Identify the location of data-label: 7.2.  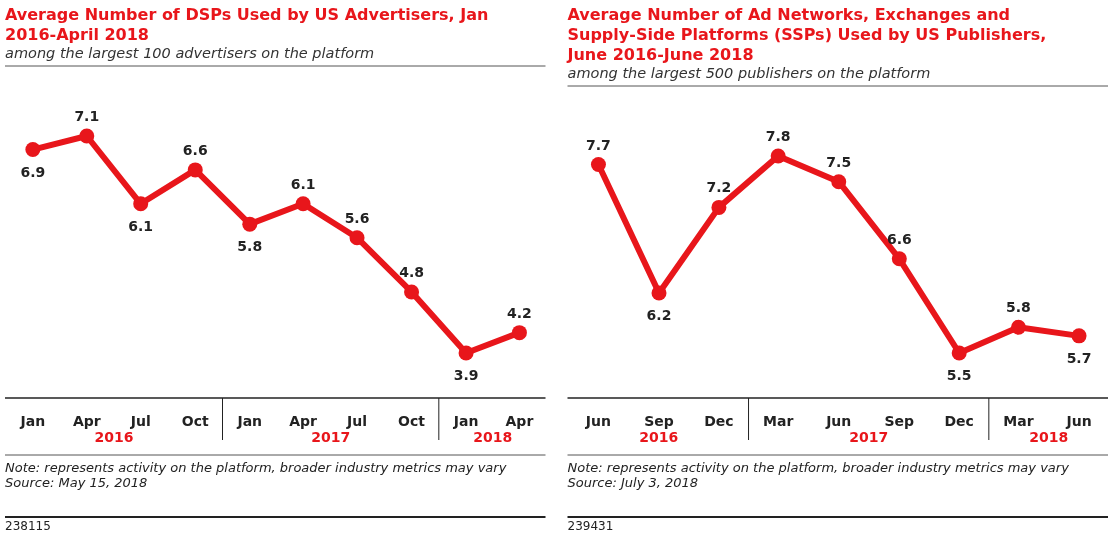
(719, 187).